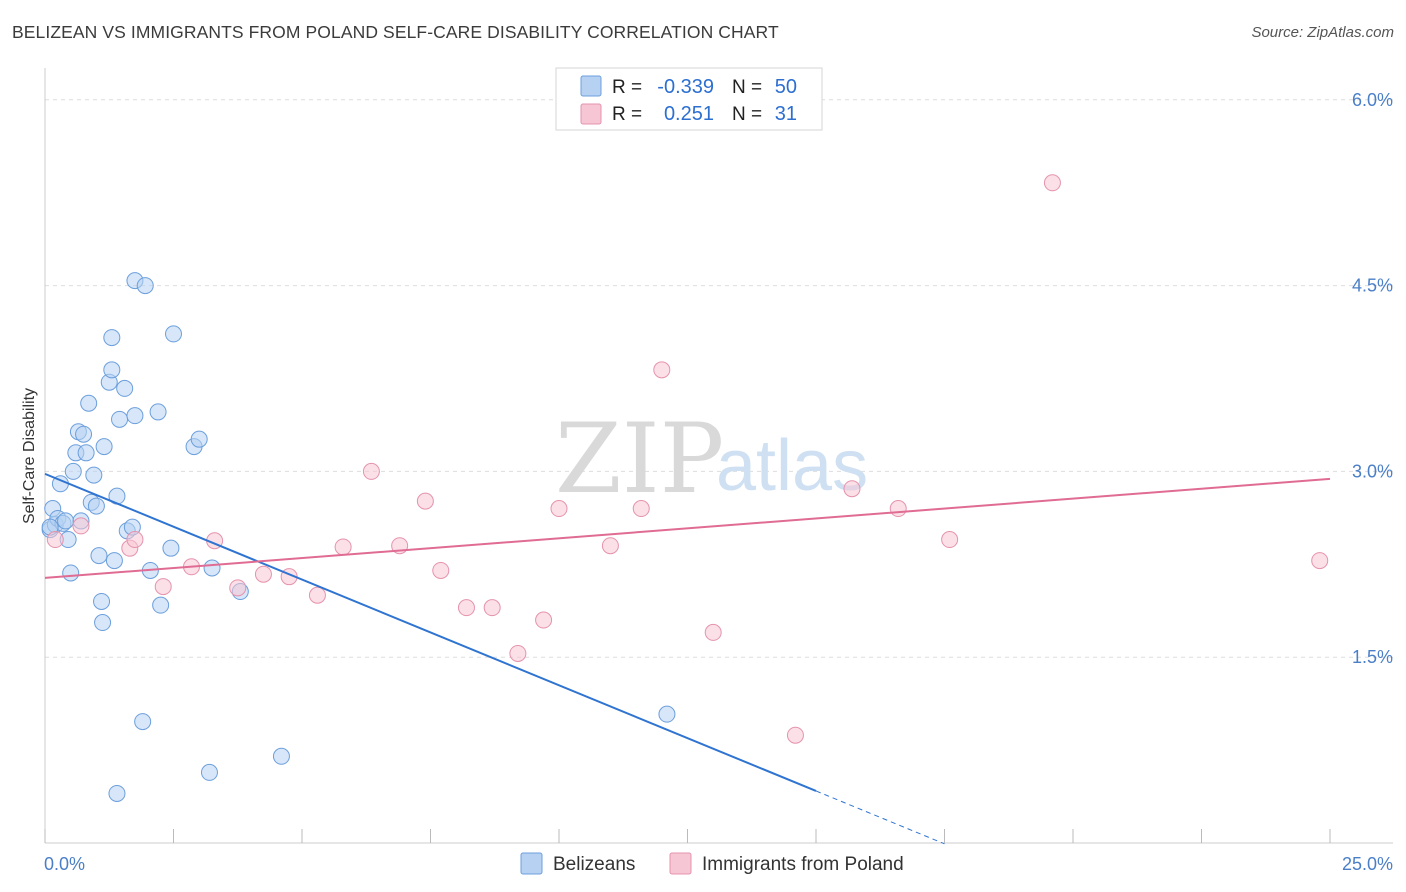  What do you see at coordinates (1322, 32) in the screenshot?
I see `chart-source: Source: ZipAtlas.com` at bounding box center [1322, 32].